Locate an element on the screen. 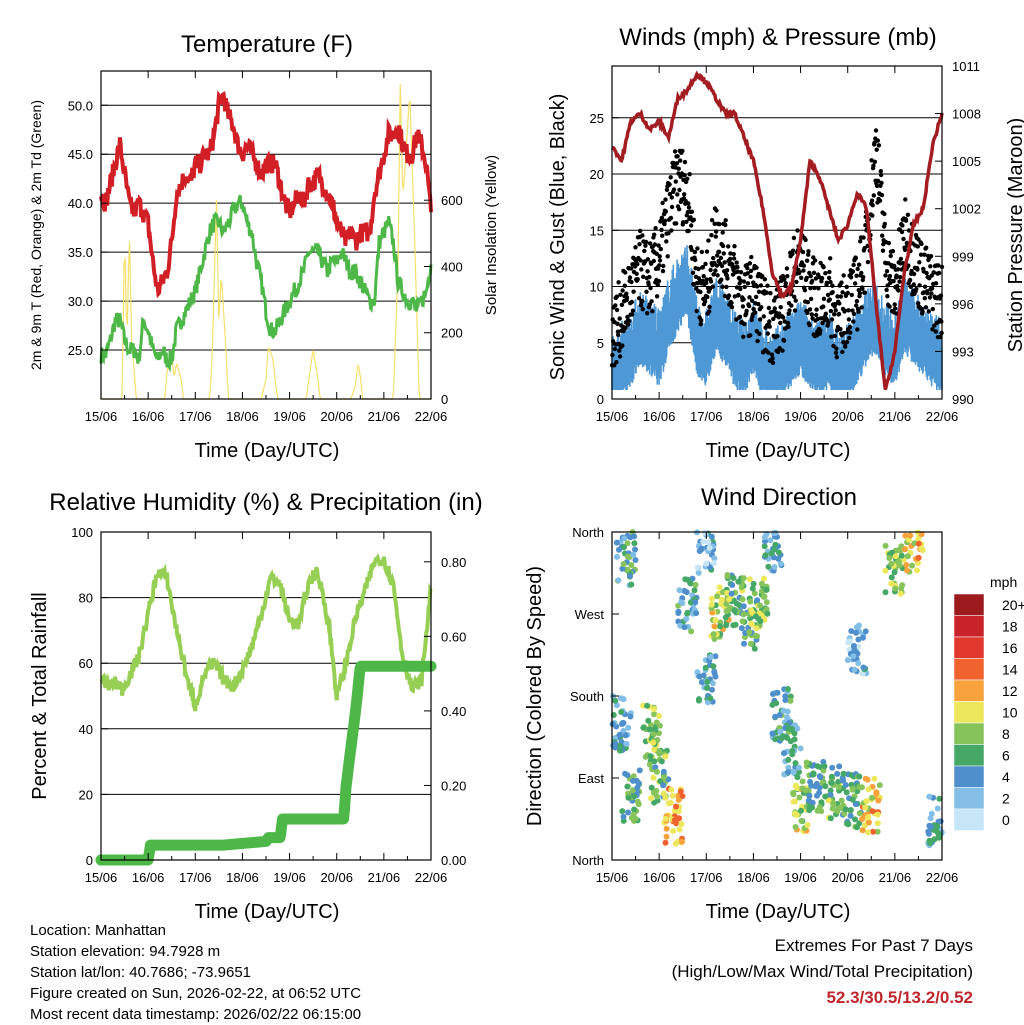 This screenshot has height=1025, width=1024. humidity-line is located at coordinates (266, 632).